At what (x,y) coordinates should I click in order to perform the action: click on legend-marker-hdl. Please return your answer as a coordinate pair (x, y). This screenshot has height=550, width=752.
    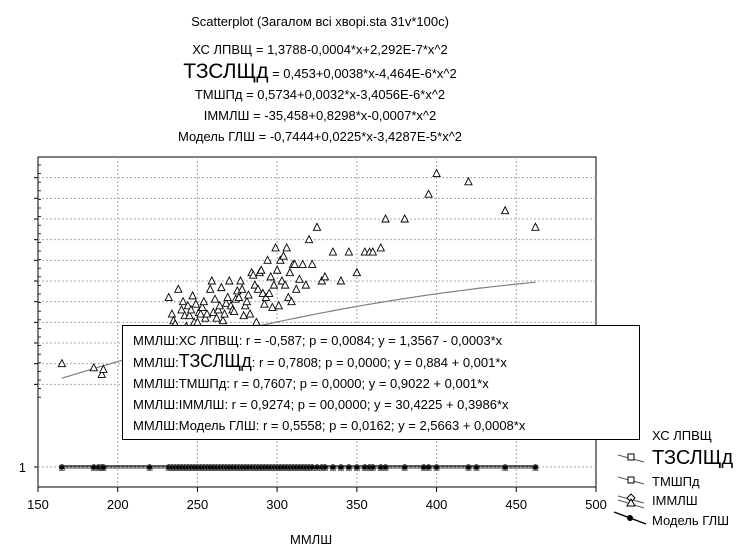
    Looking at the image, I should click on (631, 457).